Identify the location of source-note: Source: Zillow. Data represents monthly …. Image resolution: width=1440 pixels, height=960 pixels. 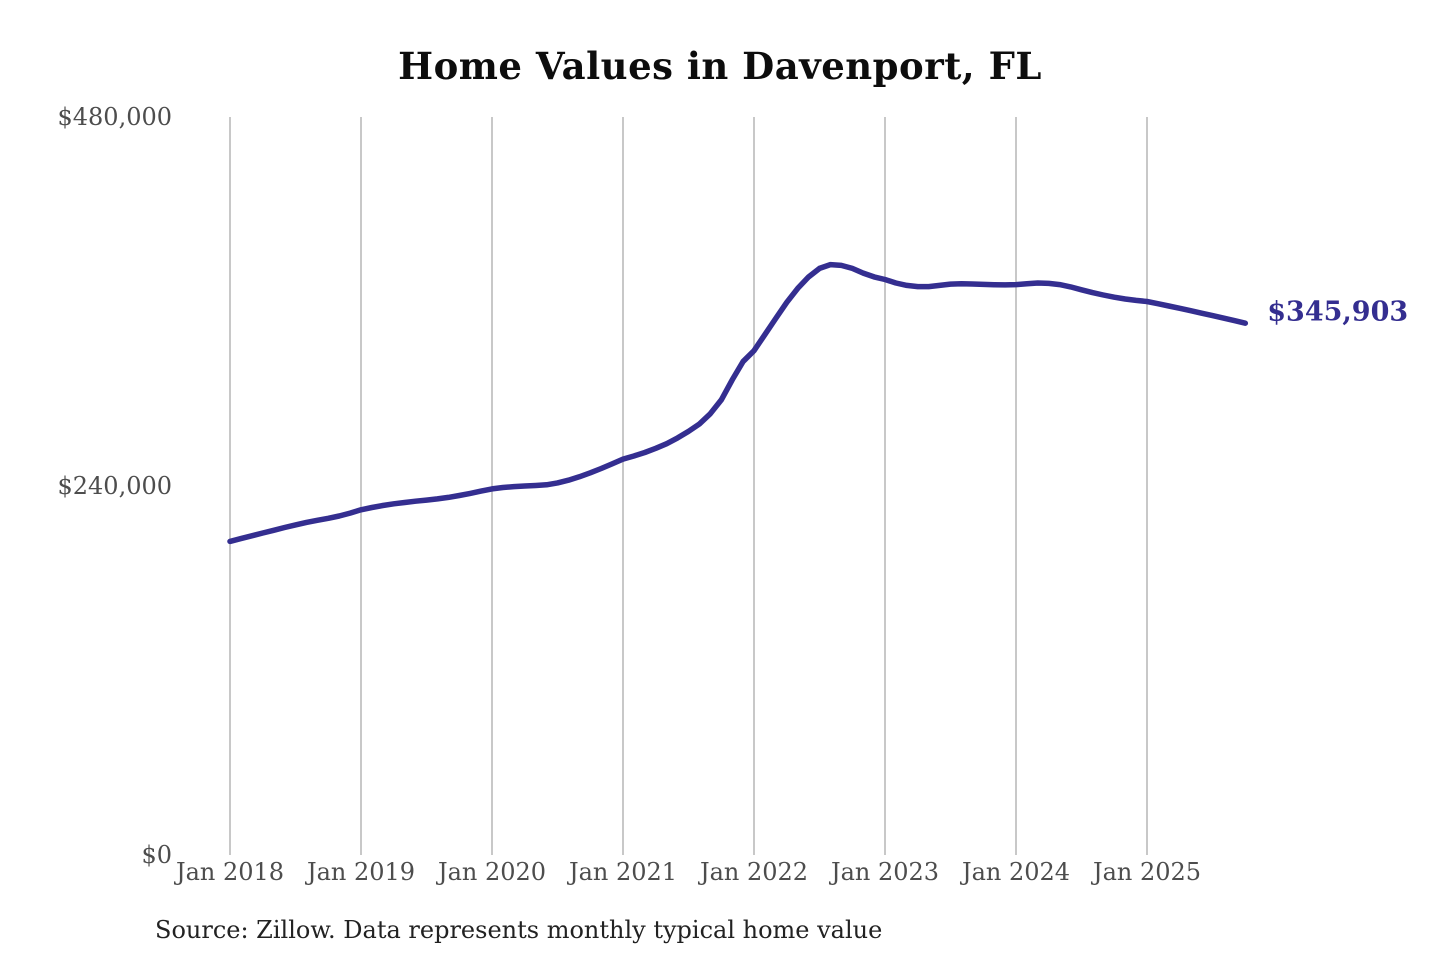
(519, 930).